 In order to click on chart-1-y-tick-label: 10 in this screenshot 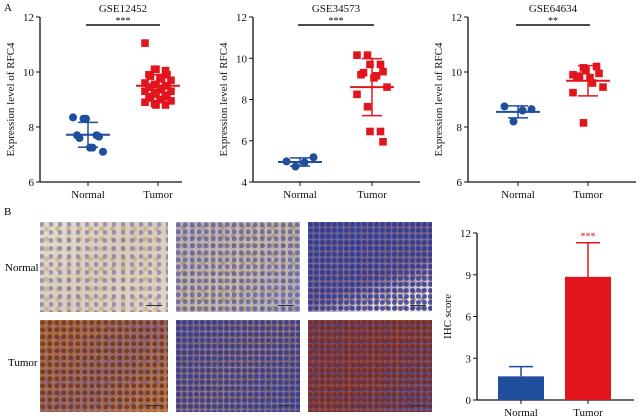, I will do `click(242, 59)`.